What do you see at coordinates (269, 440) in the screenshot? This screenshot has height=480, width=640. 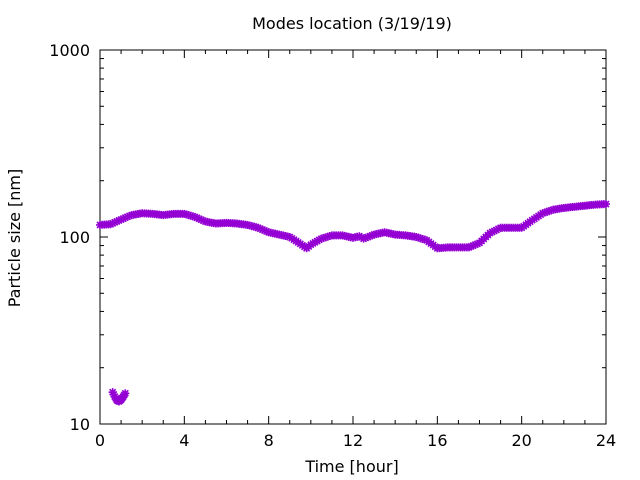 I see `x-tick-label: 8` at bounding box center [269, 440].